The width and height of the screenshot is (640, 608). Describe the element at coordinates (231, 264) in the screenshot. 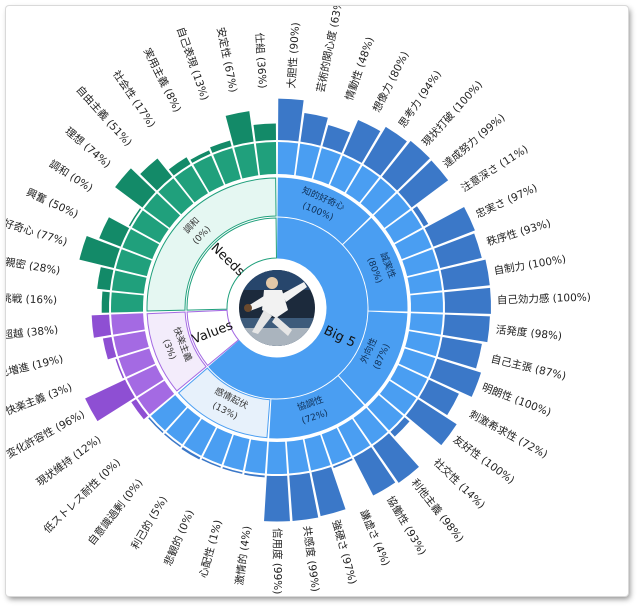

I see `category-segment-needs` at that location.